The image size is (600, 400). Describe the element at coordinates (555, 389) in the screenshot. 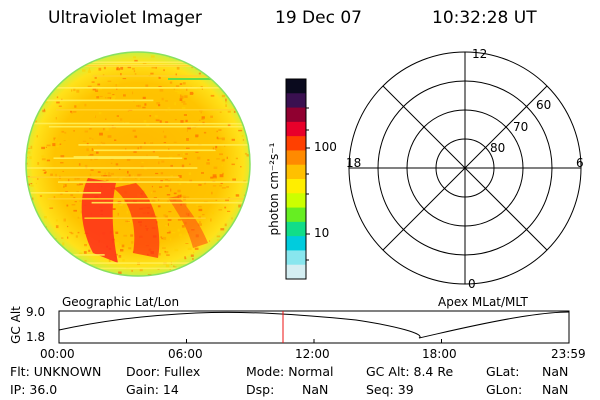

I see `info-glon-value: NaN` at that location.